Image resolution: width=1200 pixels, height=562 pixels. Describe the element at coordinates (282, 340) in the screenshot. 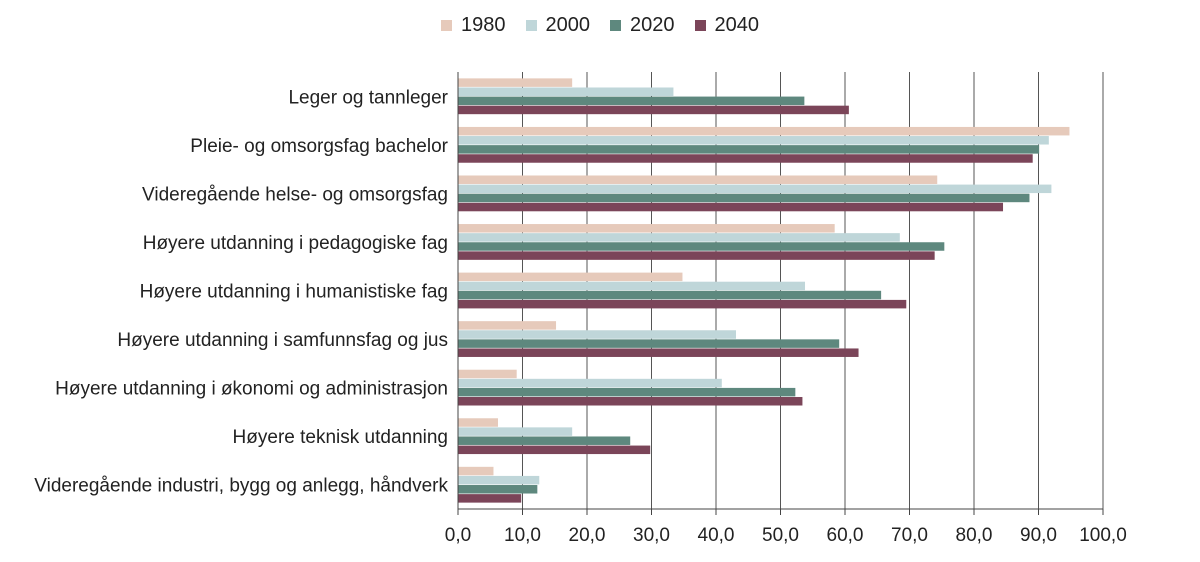

I see `category-label: Høyere utdanning i samfunnsfag og jus` at that location.